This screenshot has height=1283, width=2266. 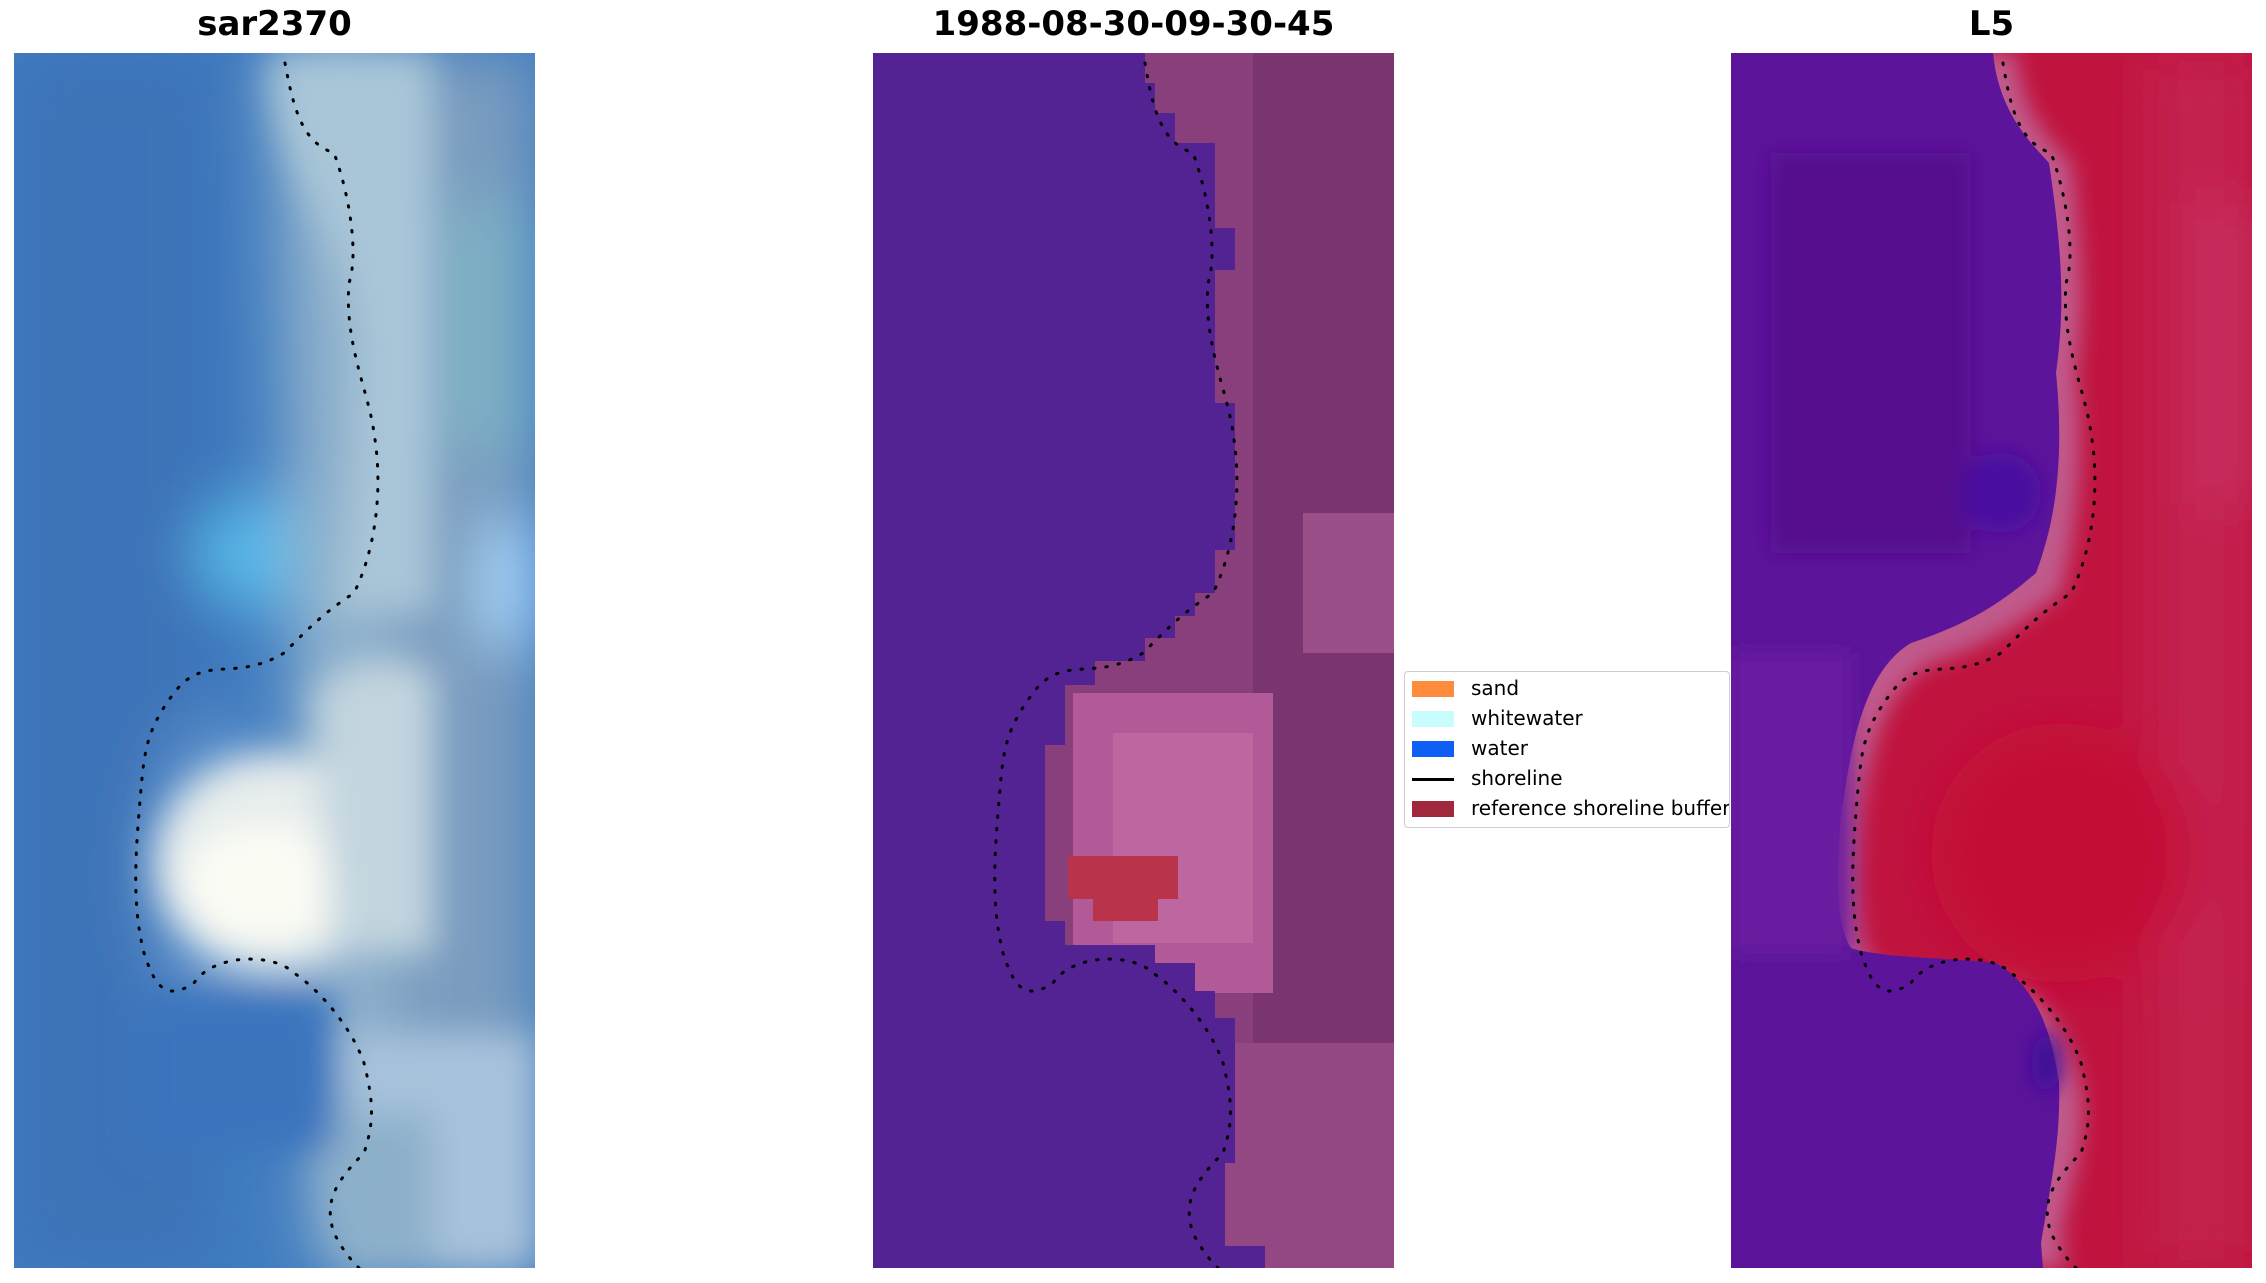 What do you see at coordinates (1499, 748) in the screenshot?
I see `legend-label-water: water` at bounding box center [1499, 748].